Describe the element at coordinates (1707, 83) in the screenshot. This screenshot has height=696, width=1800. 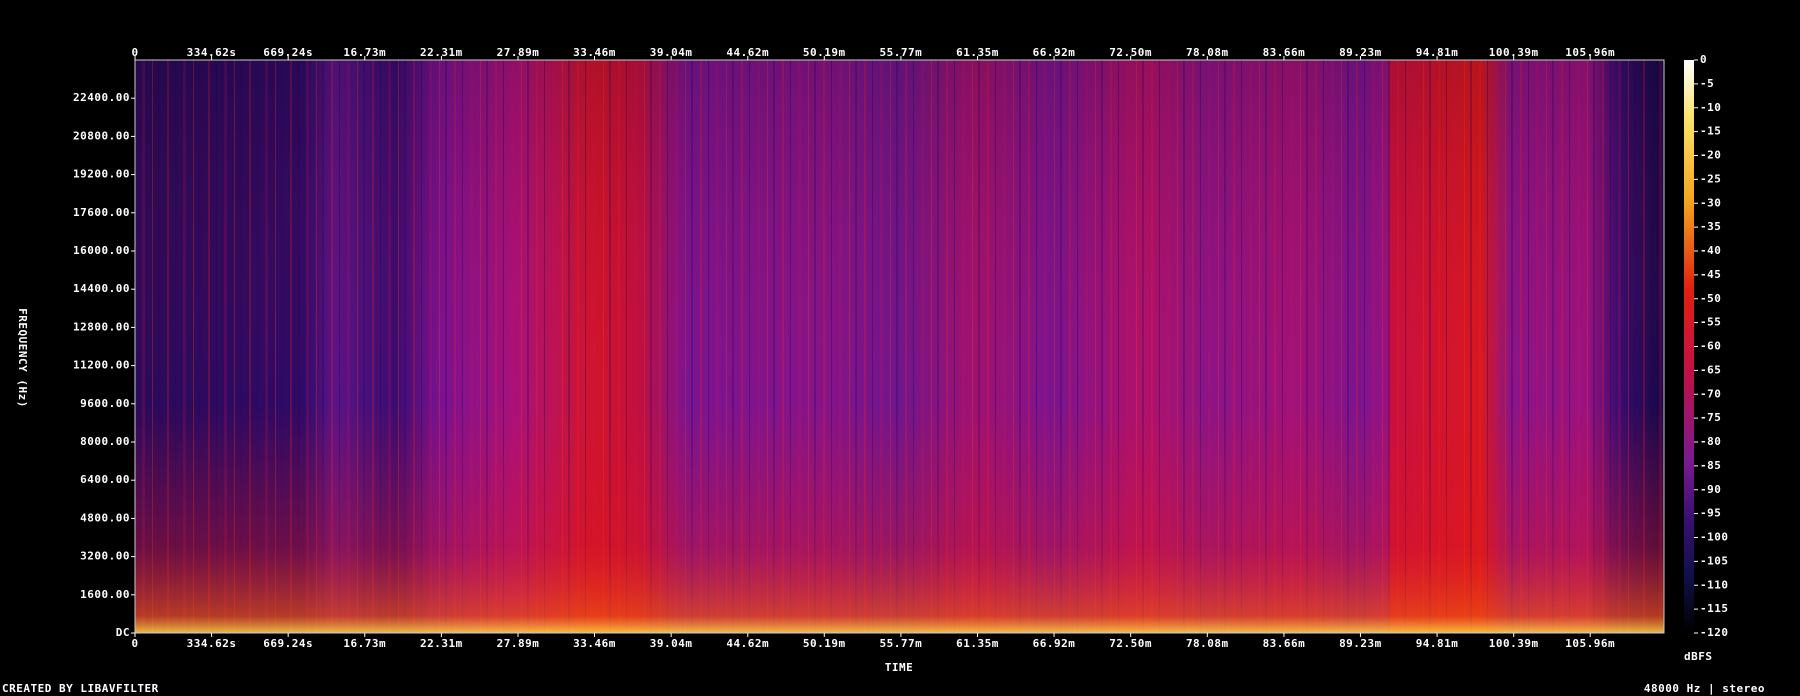
I see `colorbar-tick-label: -5` at that location.